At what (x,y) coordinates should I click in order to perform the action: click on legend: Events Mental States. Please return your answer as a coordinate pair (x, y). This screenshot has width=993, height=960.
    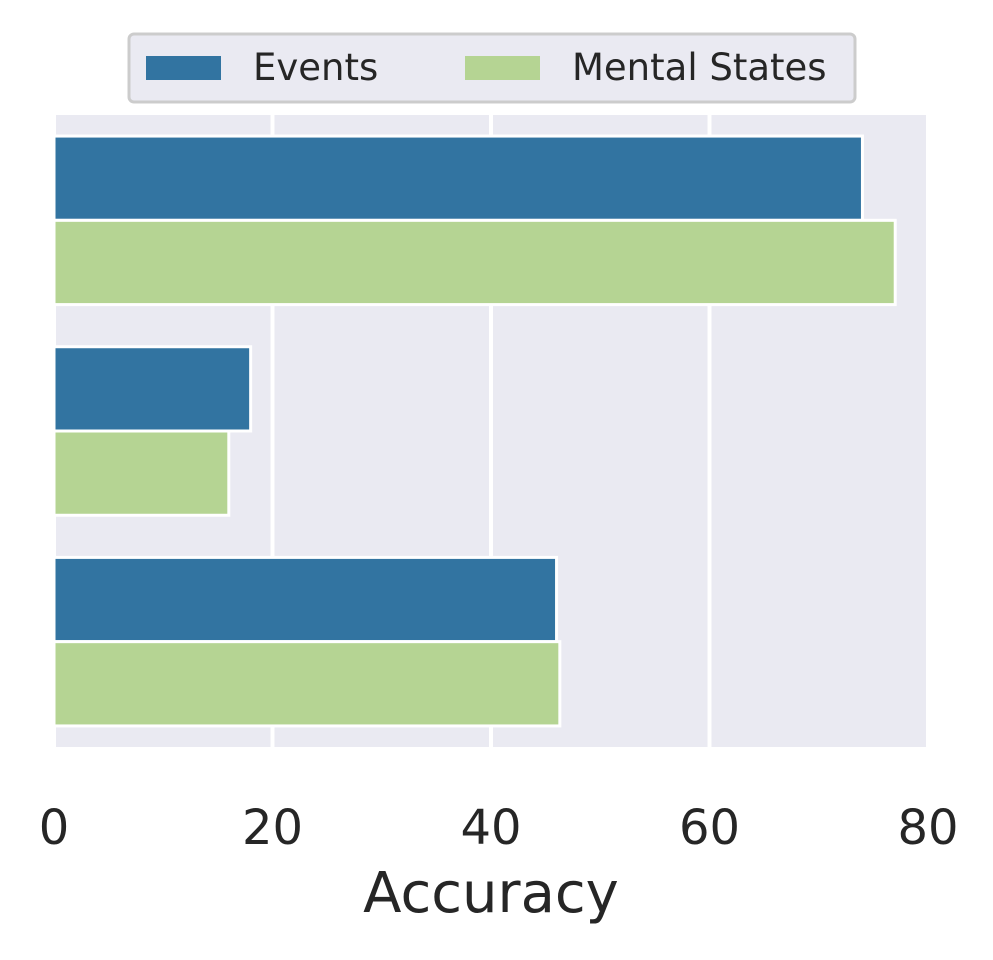
    Looking at the image, I should click on (492, 68).